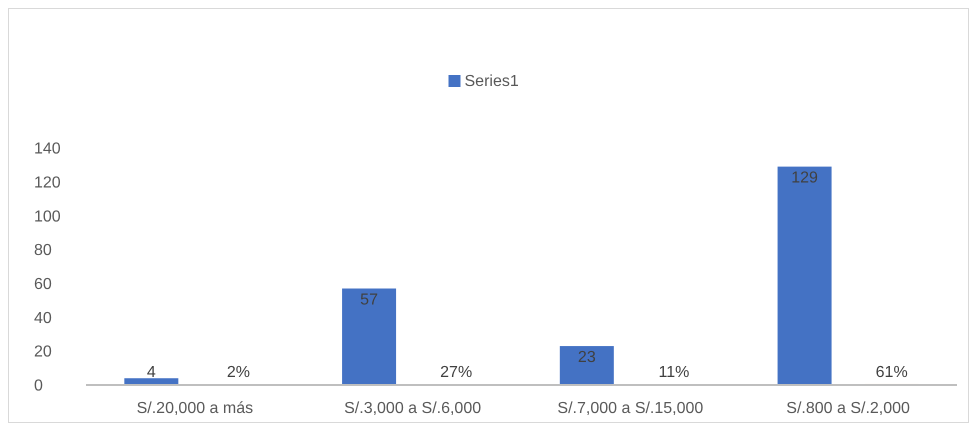 Image resolution: width=977 pixels, height=431 pixels. What do you see at coordinates (43, 285) in the screenshot?
I see `y-tick-label: 60` at bounding box center [43, 285].